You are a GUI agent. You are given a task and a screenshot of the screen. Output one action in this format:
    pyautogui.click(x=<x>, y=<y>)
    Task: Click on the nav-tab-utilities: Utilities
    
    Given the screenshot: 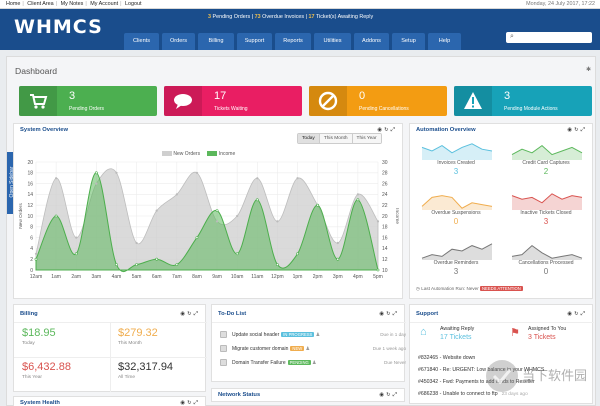 What is the action you would take?
    pyautogui.click(x=332, y=41)
    